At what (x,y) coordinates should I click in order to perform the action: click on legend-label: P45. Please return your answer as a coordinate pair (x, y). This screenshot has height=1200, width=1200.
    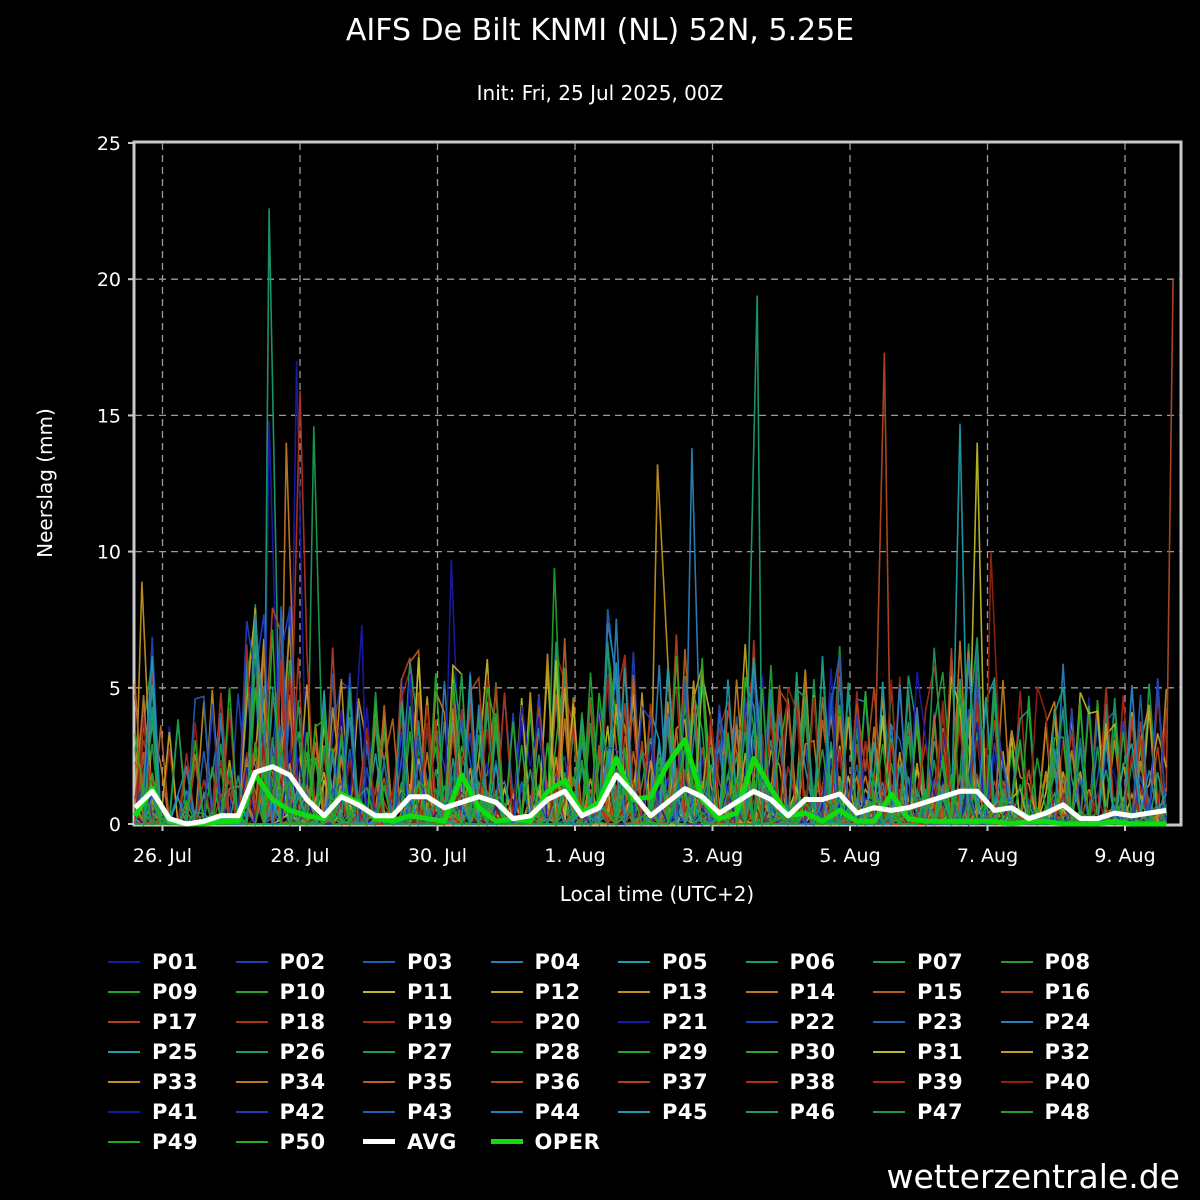
    Looking at the image, I should click on (685, 1111).